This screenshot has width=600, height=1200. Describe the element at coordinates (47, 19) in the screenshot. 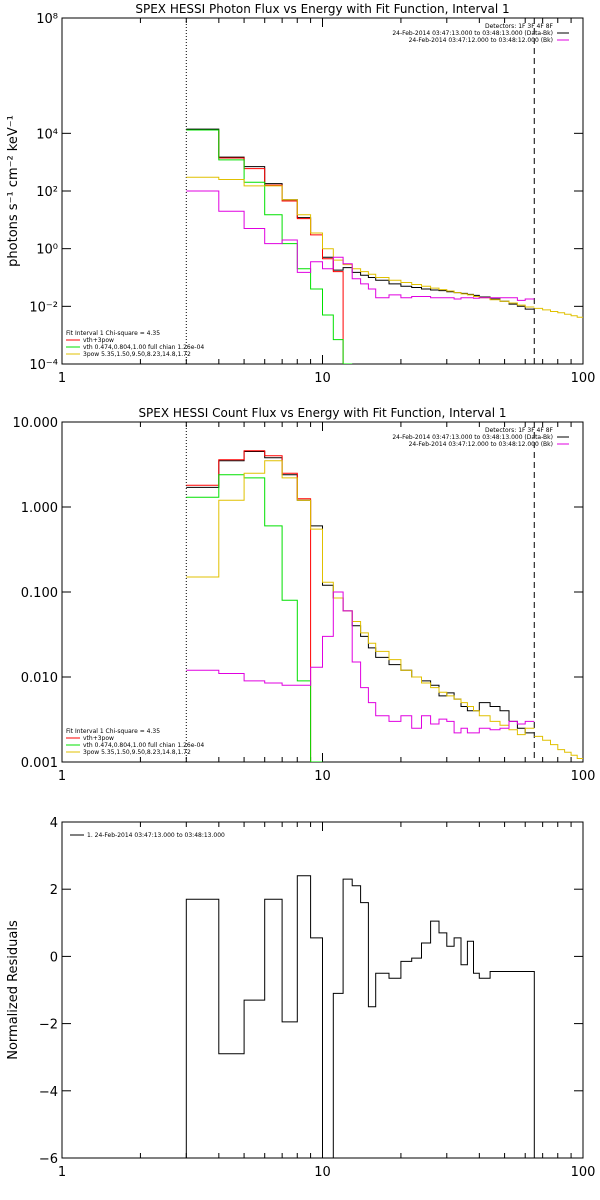

I see `y-tick-label: 10⁸` at that location.